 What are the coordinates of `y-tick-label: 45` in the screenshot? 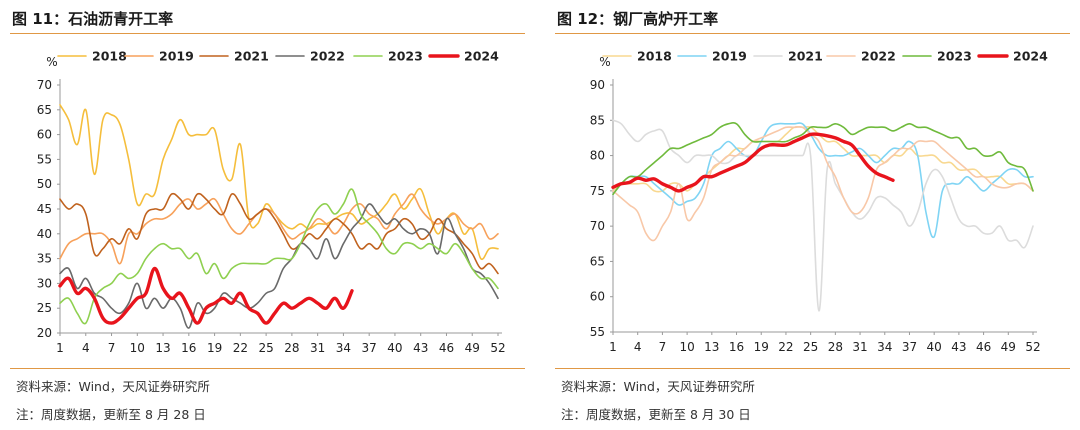 It's located at (44, 209).